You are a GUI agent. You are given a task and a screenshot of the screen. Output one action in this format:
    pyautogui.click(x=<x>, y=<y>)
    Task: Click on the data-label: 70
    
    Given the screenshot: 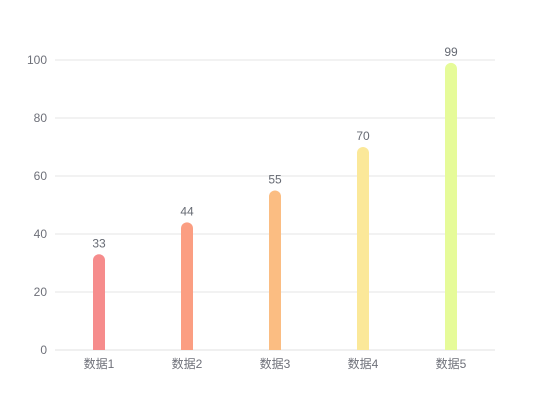 What is the action you would take?
    pyautogui.click(x=363, y=136)
    